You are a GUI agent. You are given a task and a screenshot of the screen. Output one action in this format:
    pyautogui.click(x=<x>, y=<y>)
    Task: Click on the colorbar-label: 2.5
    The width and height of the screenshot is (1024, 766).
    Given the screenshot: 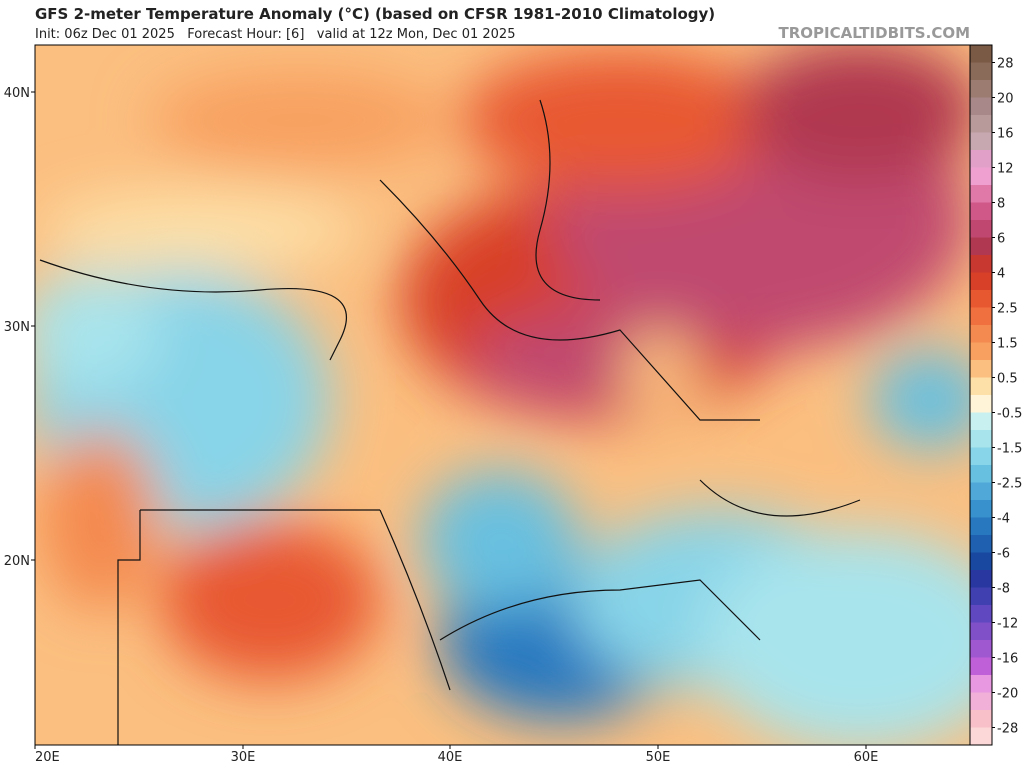 What is the action you would take?
    pyautogui.click(x=1007, y=309)
    